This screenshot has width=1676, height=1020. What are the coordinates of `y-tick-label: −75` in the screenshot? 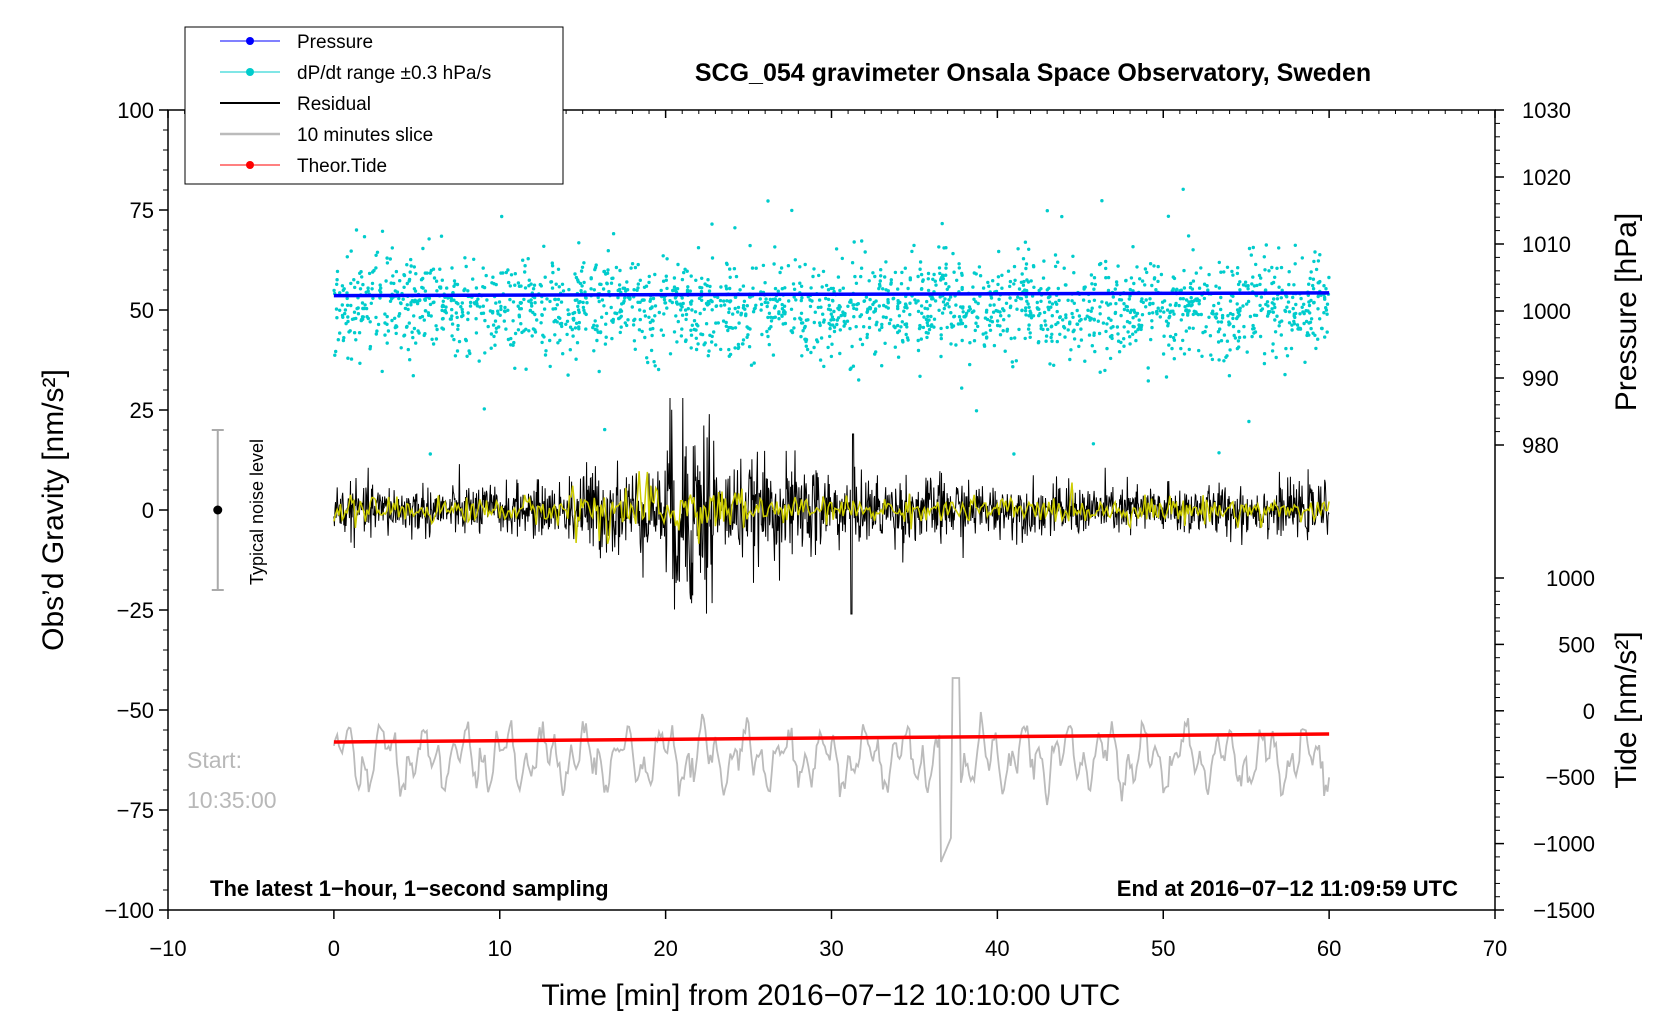 It's located at (135, 810).